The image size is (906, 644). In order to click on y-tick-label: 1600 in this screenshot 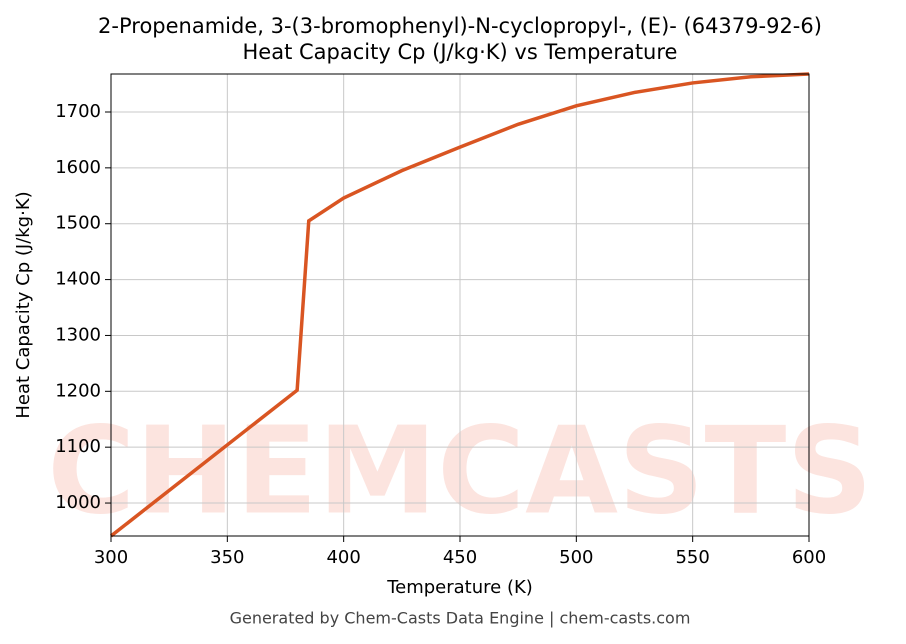, I will do `click(78, 167)`.